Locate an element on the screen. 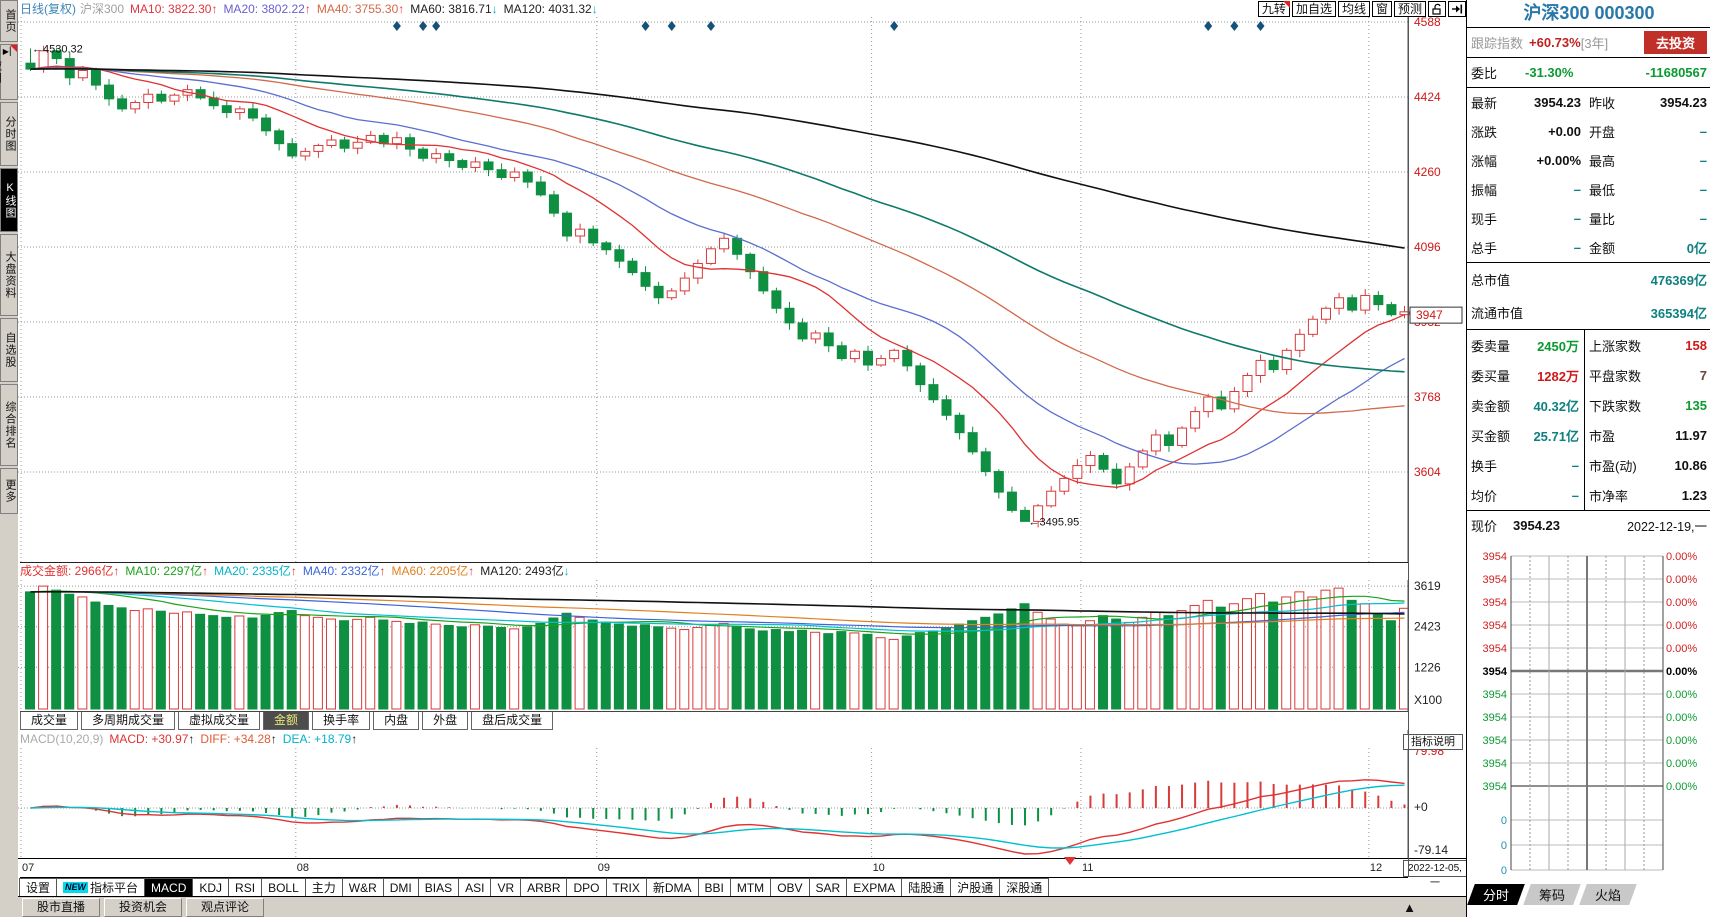 This screenshot has height=917, width=1710. svg-text: 3604 is located at coordinates (1427, 472).